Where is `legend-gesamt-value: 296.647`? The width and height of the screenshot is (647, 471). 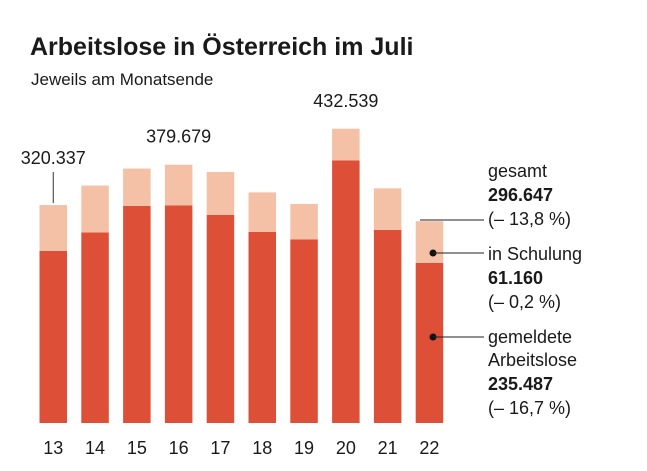
legend-gesamt-value: 296.647 is located at coordinates (520, 195).